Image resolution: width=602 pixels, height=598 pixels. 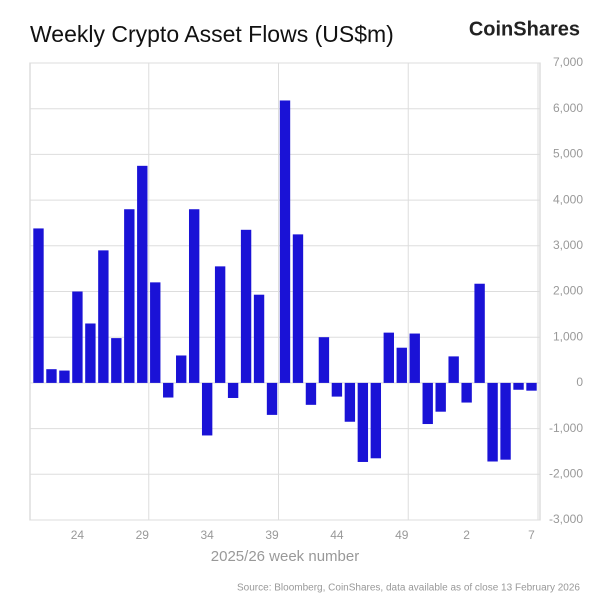 I want to click on x-tick-label: 49, so click(x=402, y=535).